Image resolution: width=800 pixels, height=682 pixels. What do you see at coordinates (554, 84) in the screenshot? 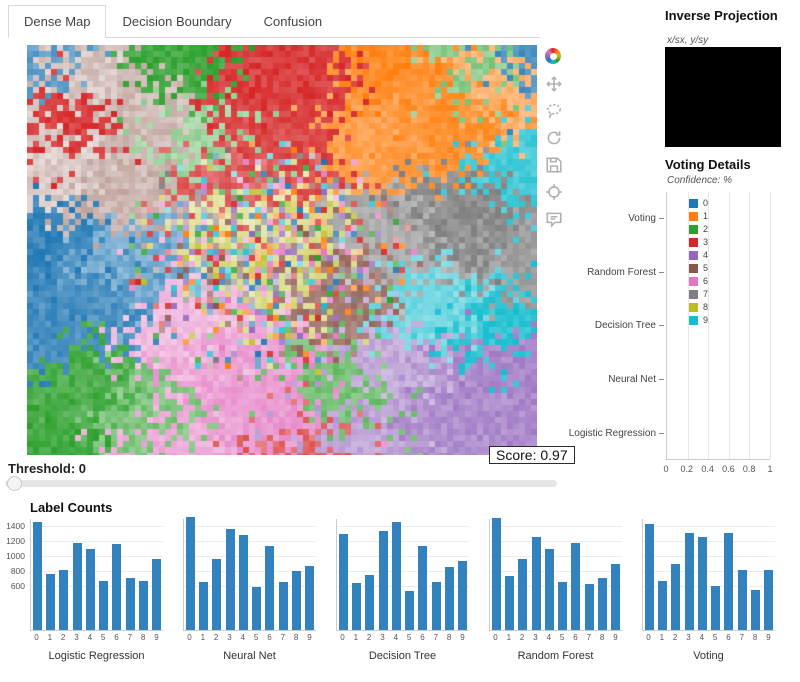
I see `pan-tool-icon` at bounding box center [554, 84].